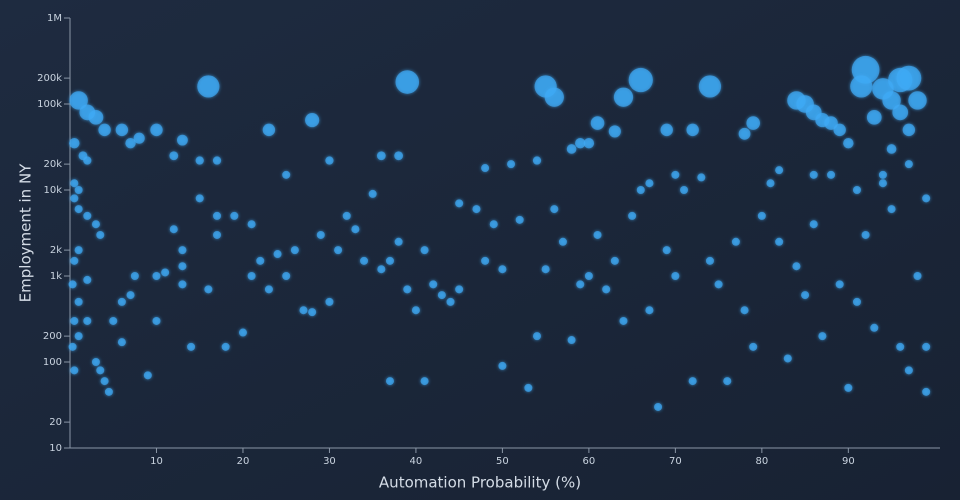  I want to click on y-tick-label: 100k, so click(49, 104).